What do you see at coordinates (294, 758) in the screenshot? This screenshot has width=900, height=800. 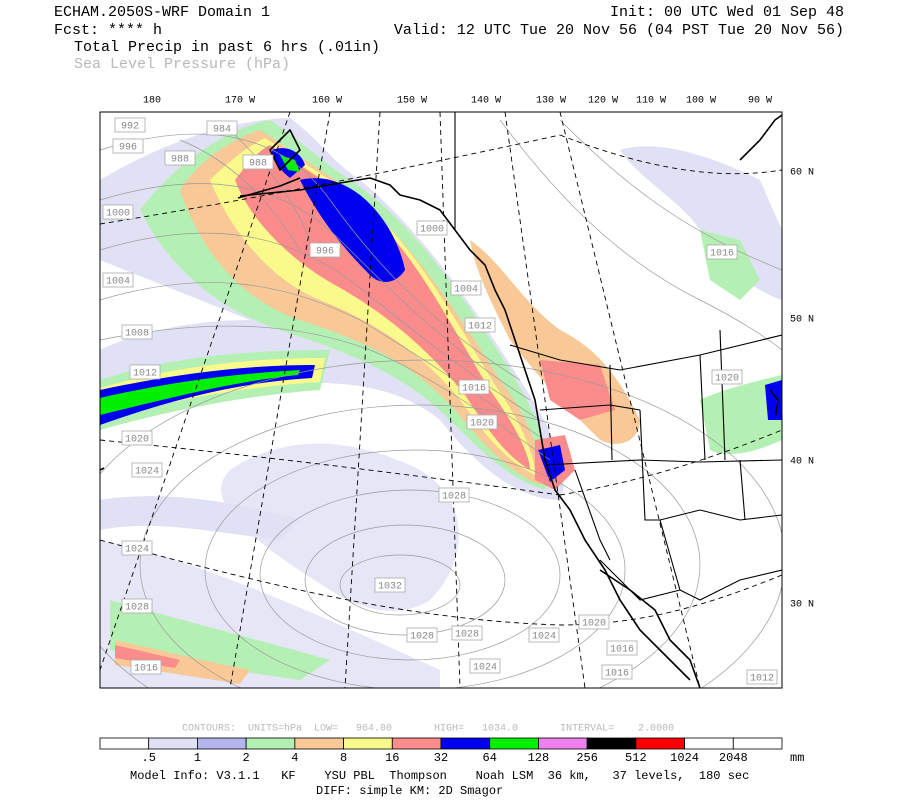 I see `colorbar-label: 4` at bounding box center [294, 758].